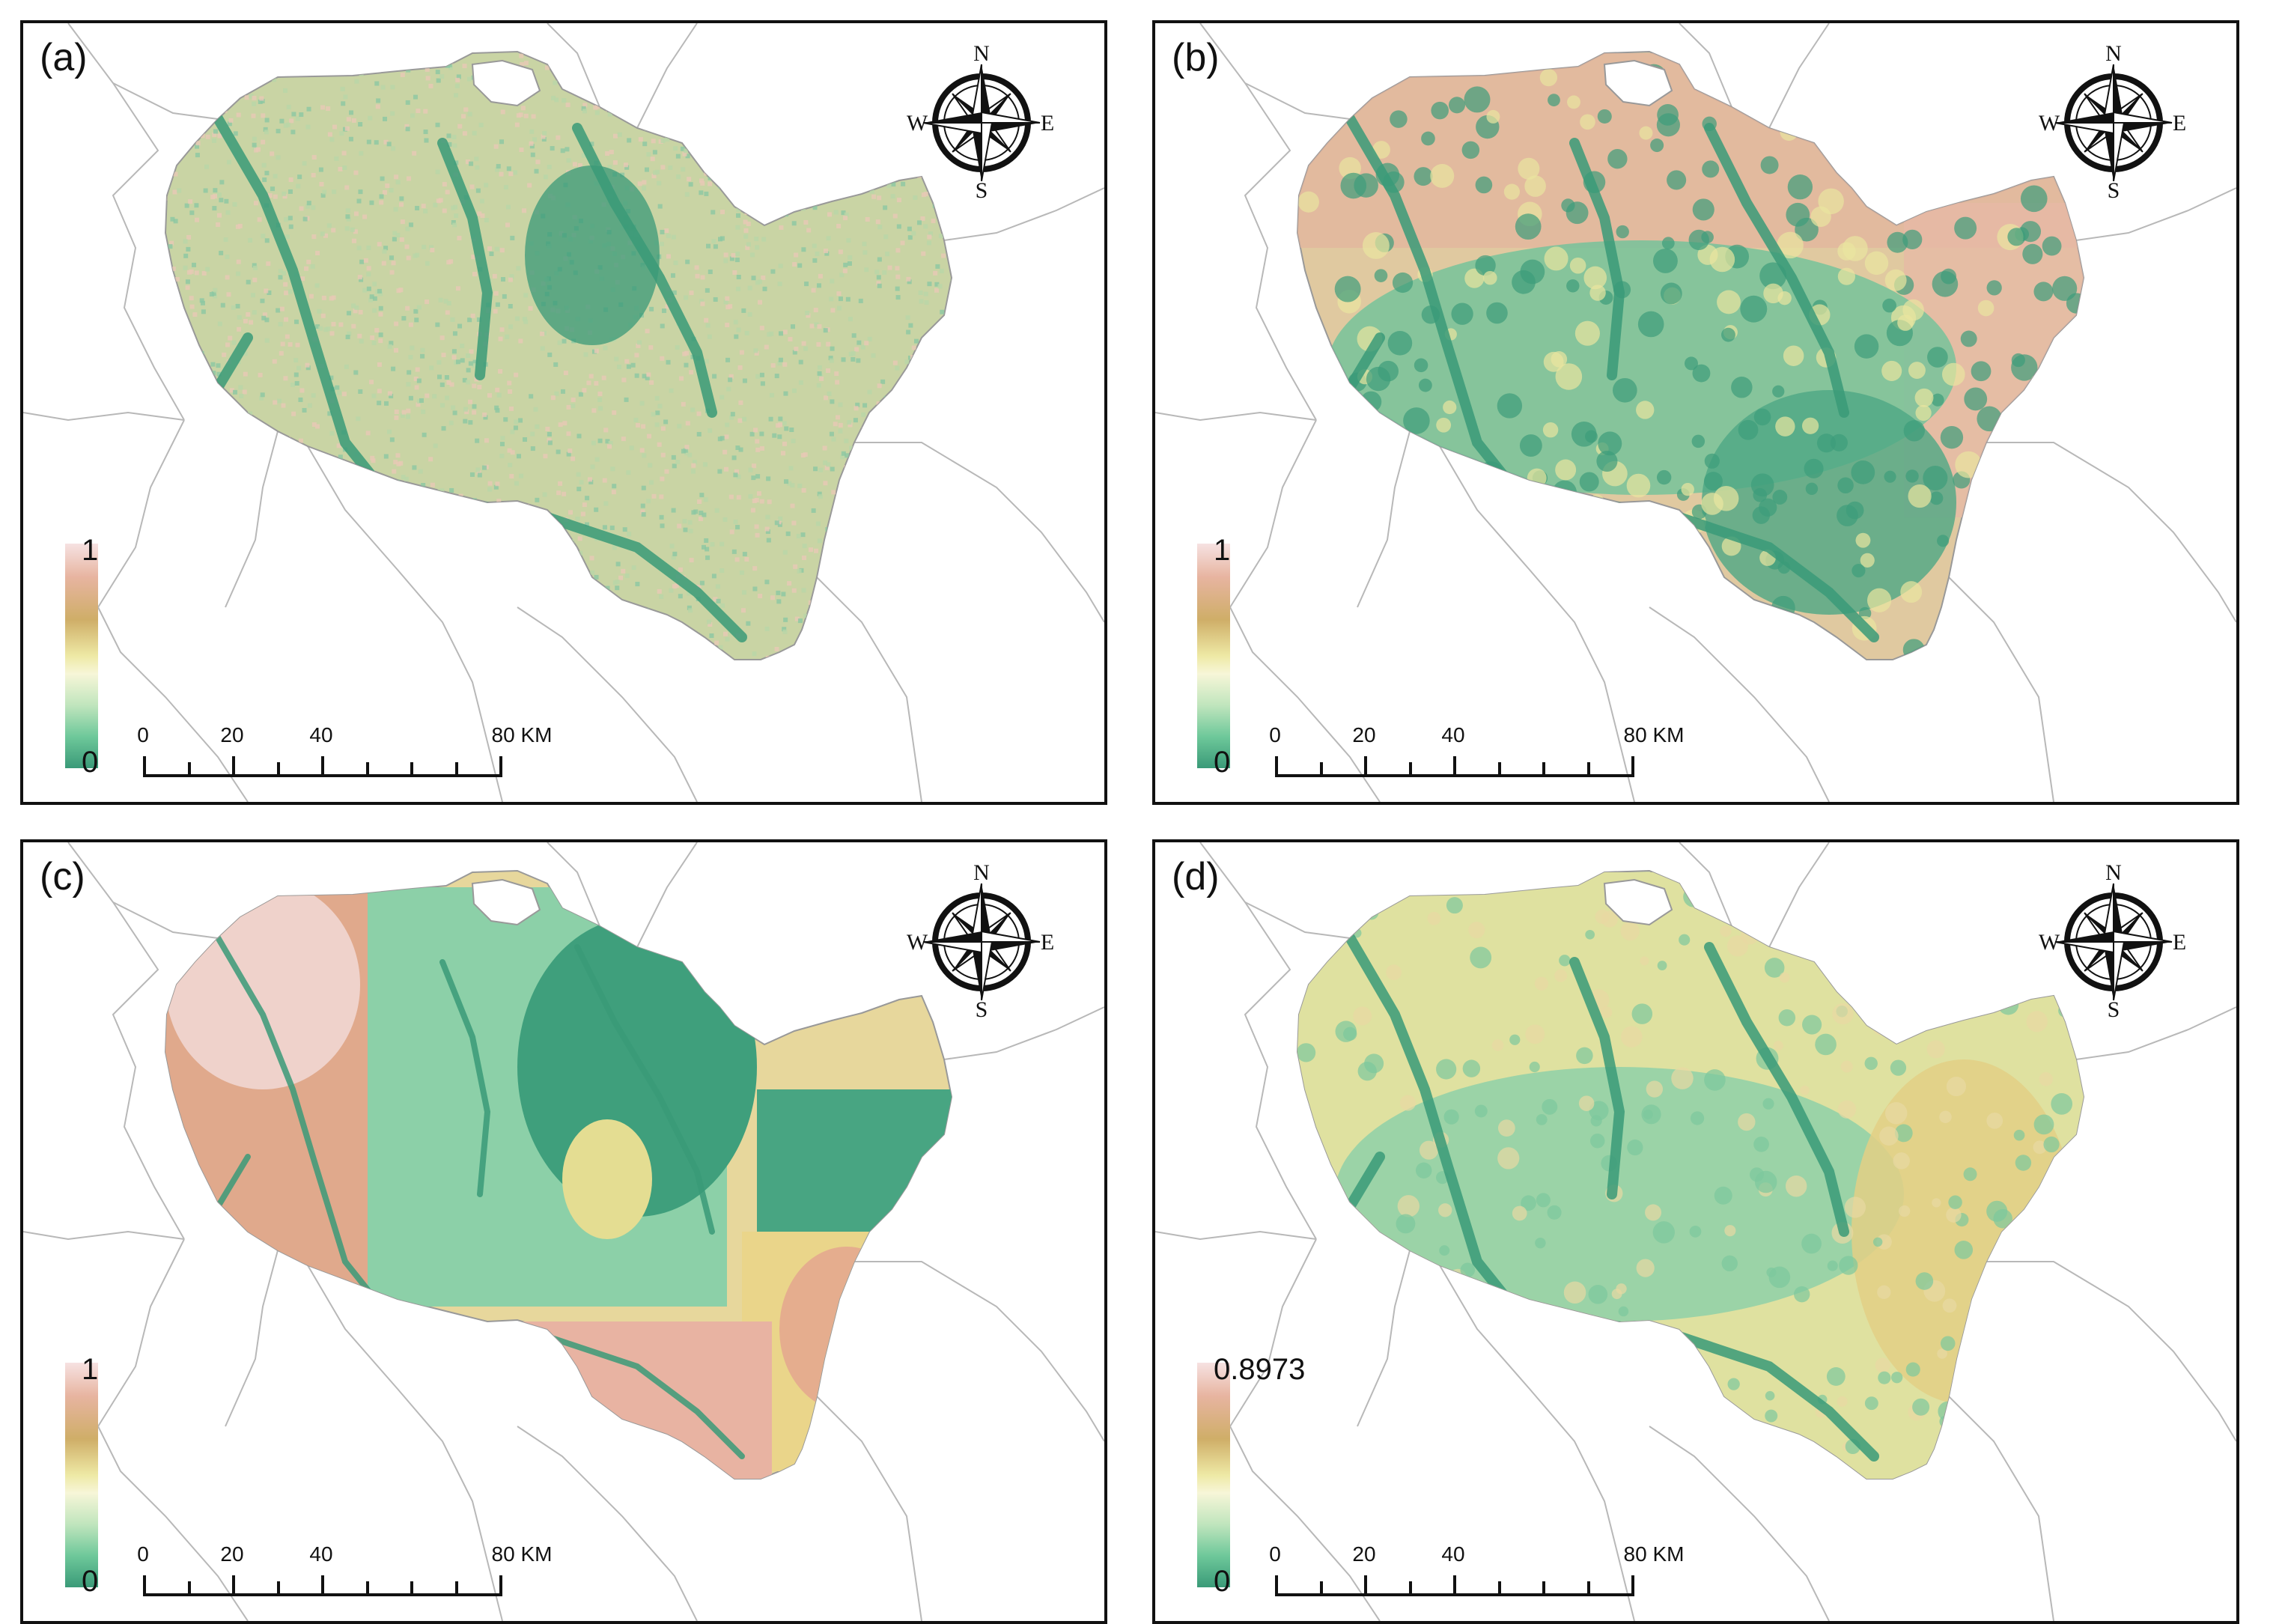  I want to click on panel-label: (d), so click(1196, 876).